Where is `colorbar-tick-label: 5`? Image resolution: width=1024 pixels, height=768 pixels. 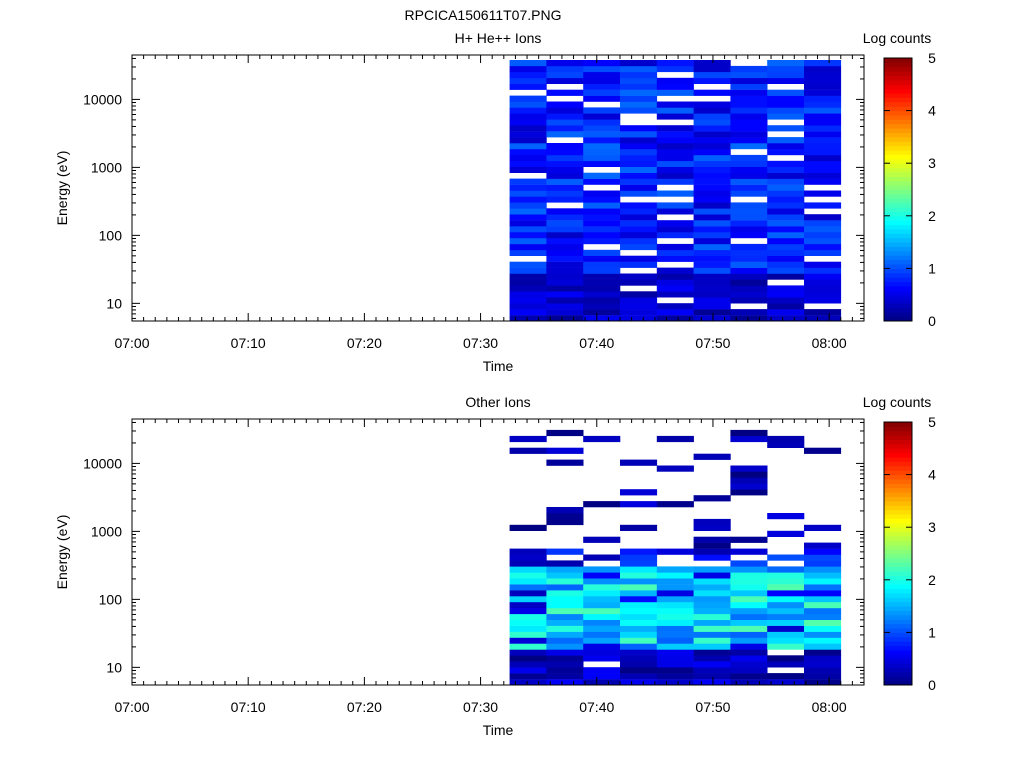 colorbar-tick-label: 5 is located at coordinates (932, 58).